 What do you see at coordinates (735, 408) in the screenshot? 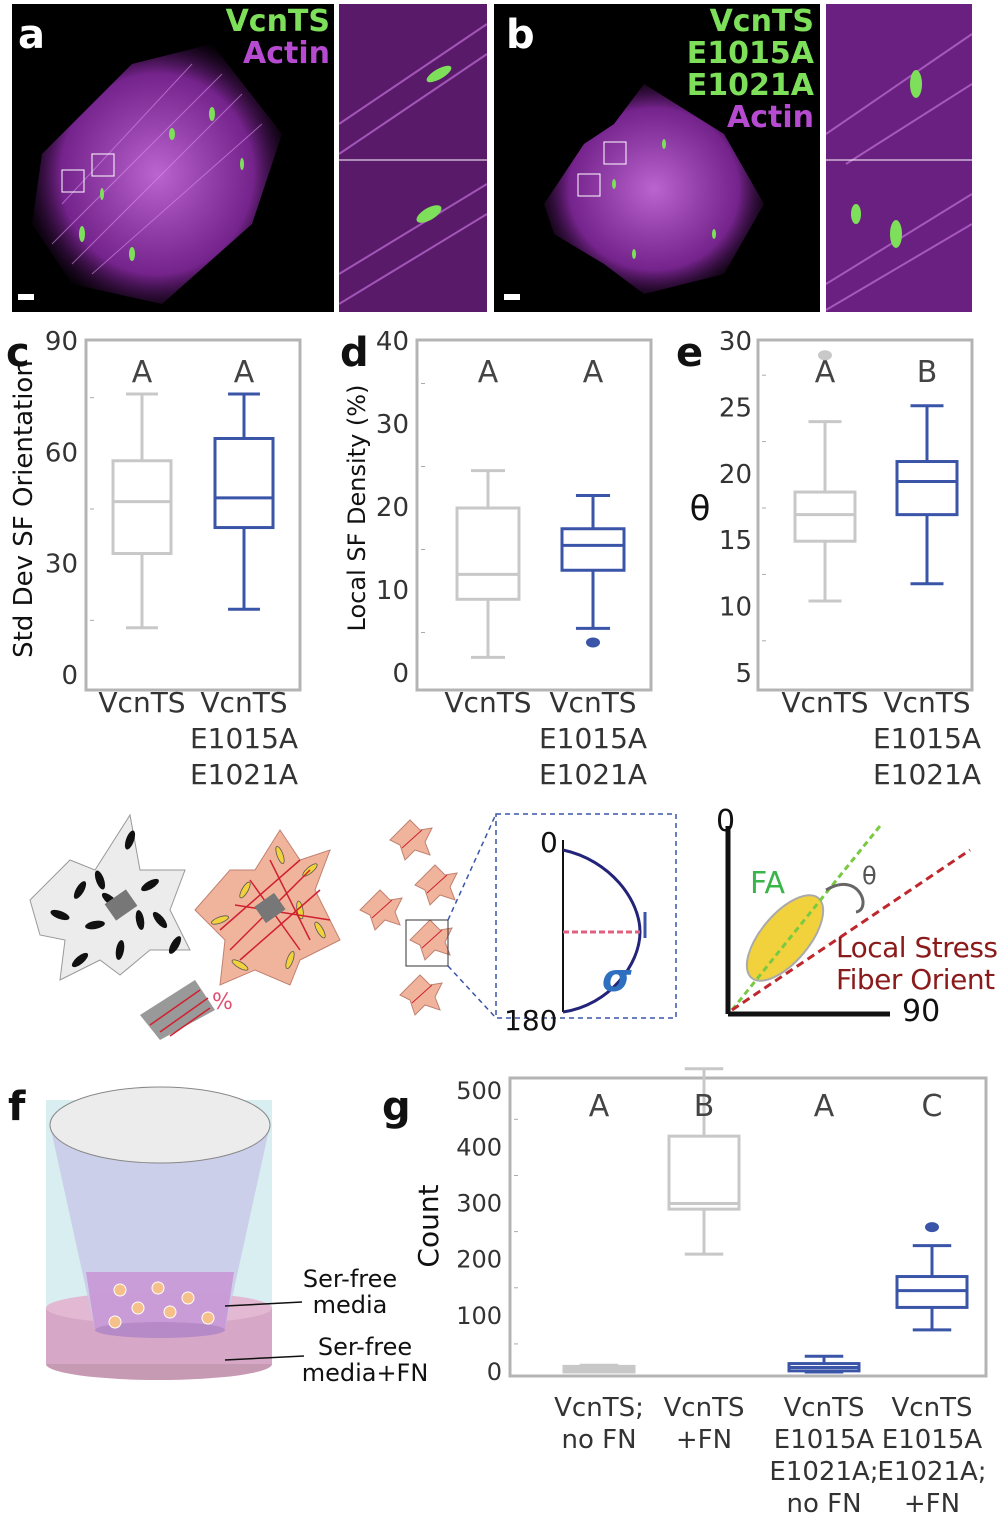
I see `y-tick-label: 25` at bounding box center [735, 408].